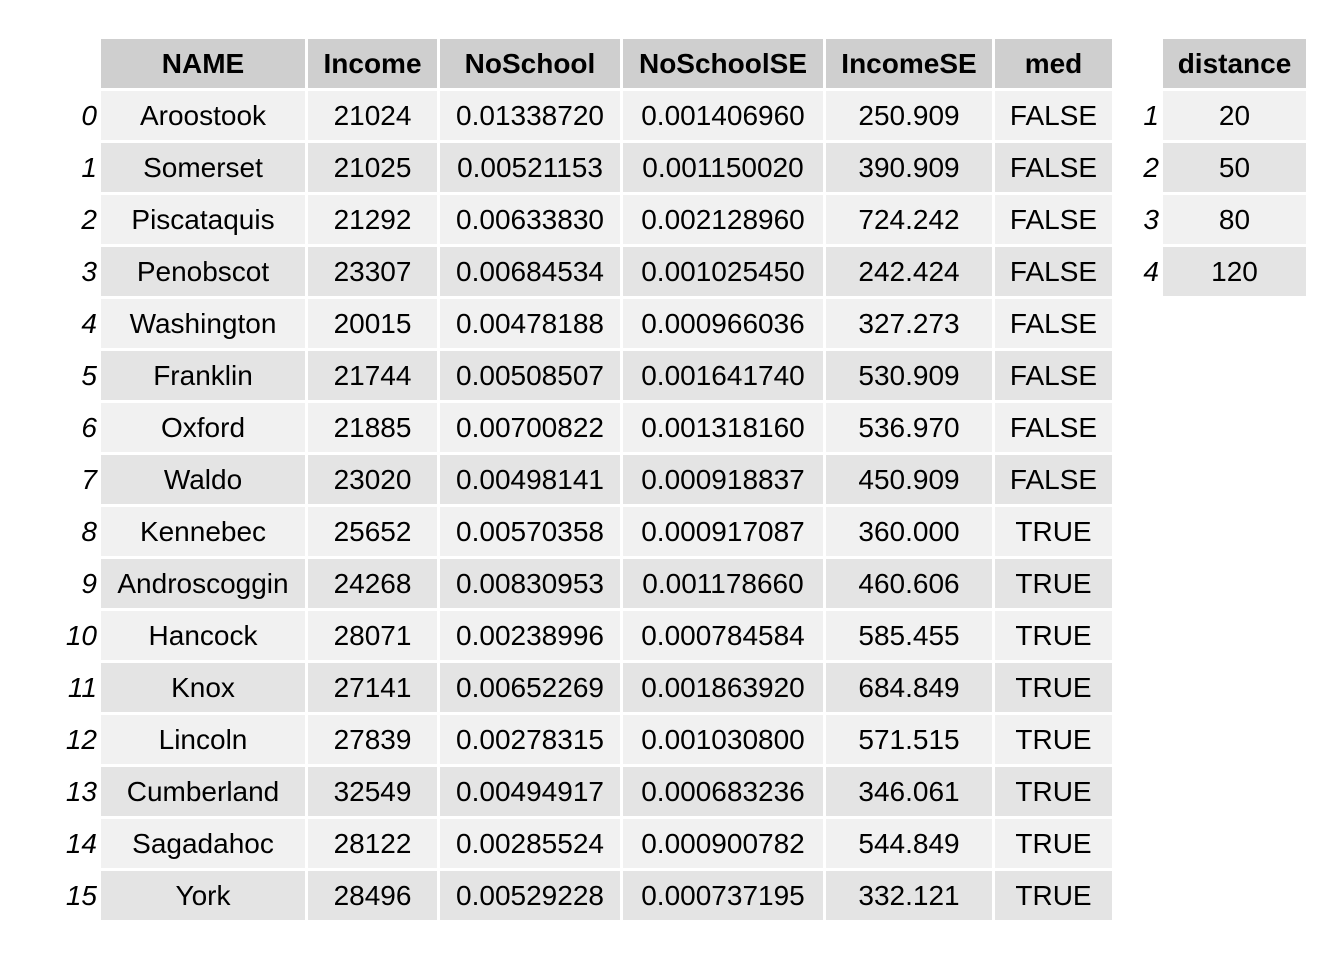  What do you see at coordinates (1234, 219) in the screenshot?
I see `cell-distance: 80` at bounding box center [1234, 219].